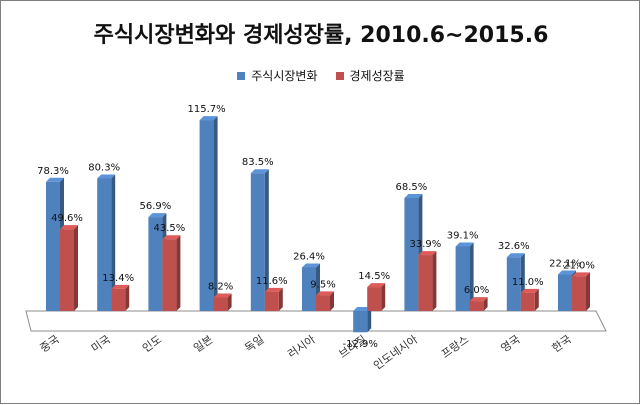  I want to click on legend-item-series-2: 경제성장률, so click(370, 75).